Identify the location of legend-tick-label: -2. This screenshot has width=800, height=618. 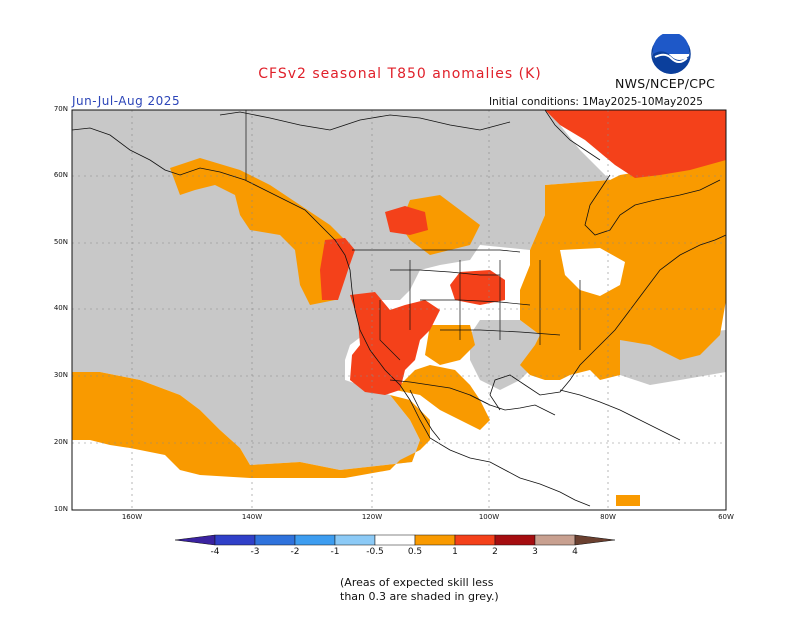
(295, 552).